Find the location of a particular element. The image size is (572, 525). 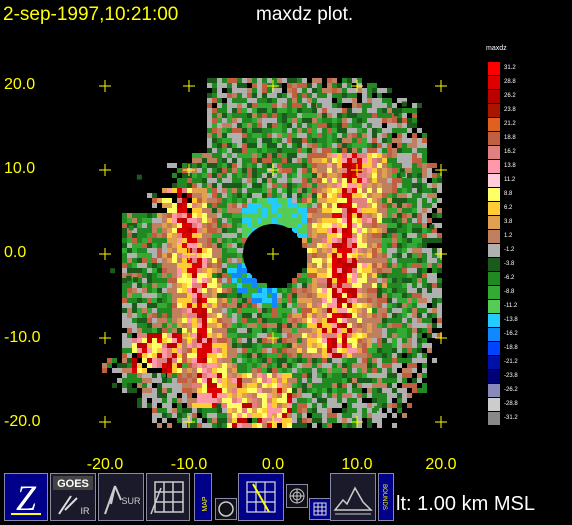

svg-text: SUR is located at coordinates (131, 501).